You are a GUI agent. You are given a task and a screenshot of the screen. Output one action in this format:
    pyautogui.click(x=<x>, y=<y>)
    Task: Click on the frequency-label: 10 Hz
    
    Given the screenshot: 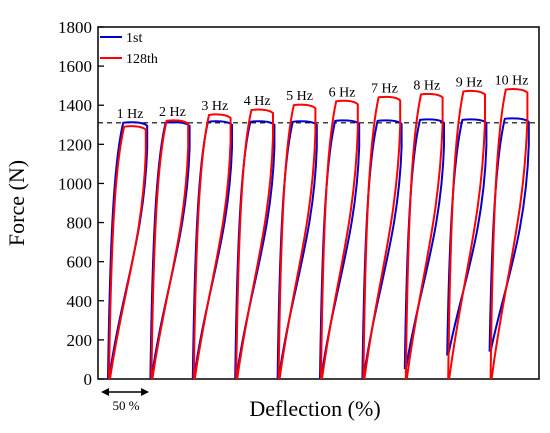 What is the action you would take?
    pyautogui.click(x=512, y=81)
    